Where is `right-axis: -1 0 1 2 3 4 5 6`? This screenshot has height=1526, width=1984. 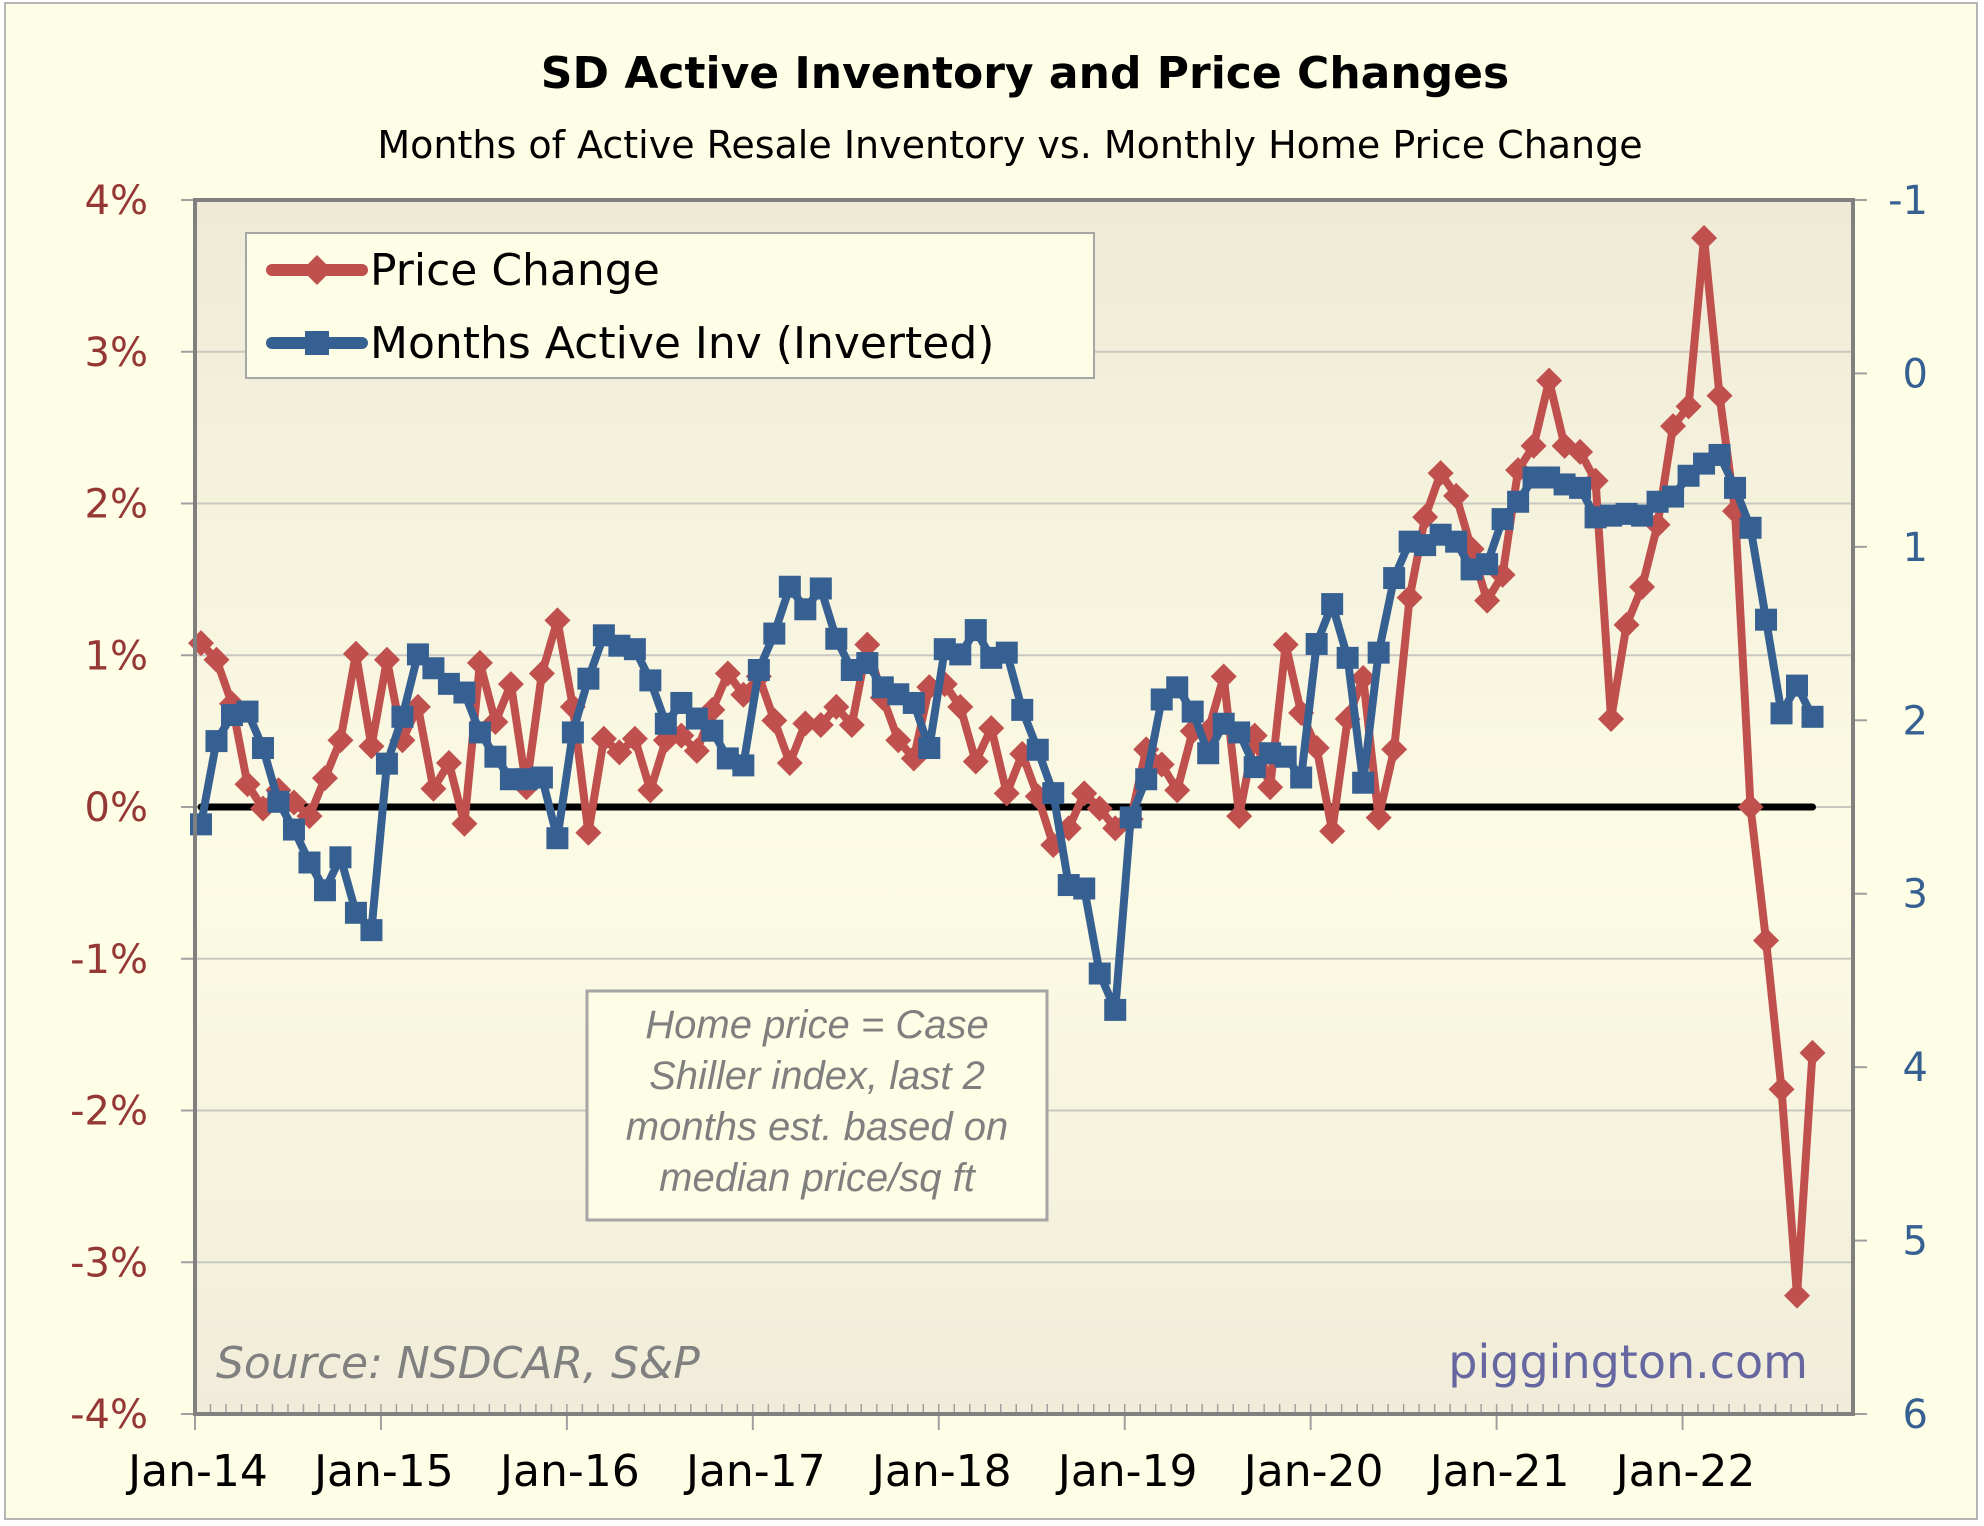 right-axis: -1 0 1 2 3 4 5 6 is located at coordinates (1890, 808).